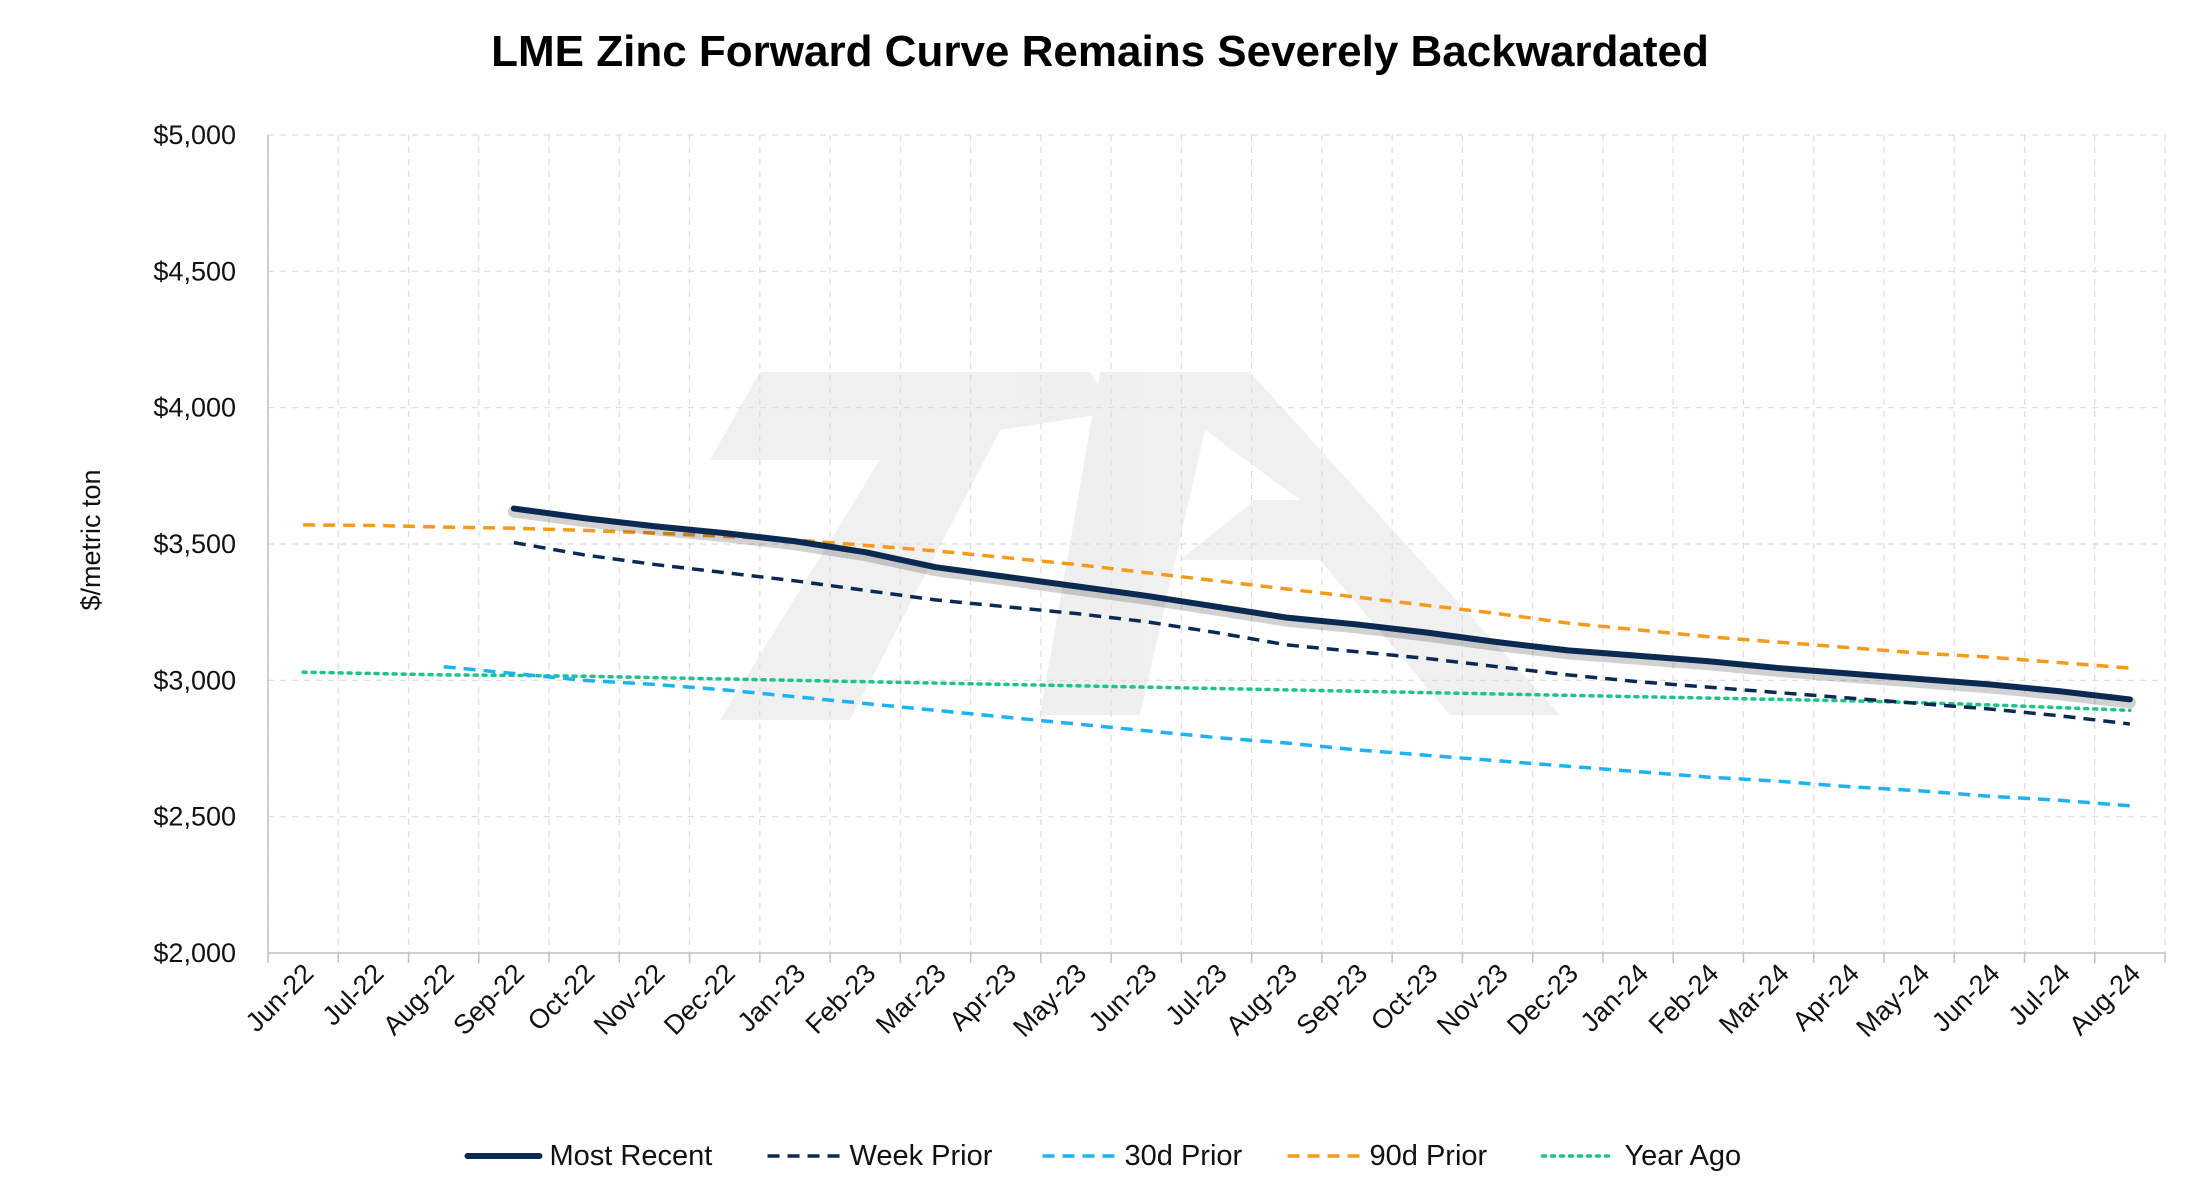 The image size is (2200, 1200). What do you see at coordinates (1216, 691) in the screenshot?
I see `series-line-year-ago` at bounding box center [1216, 691].